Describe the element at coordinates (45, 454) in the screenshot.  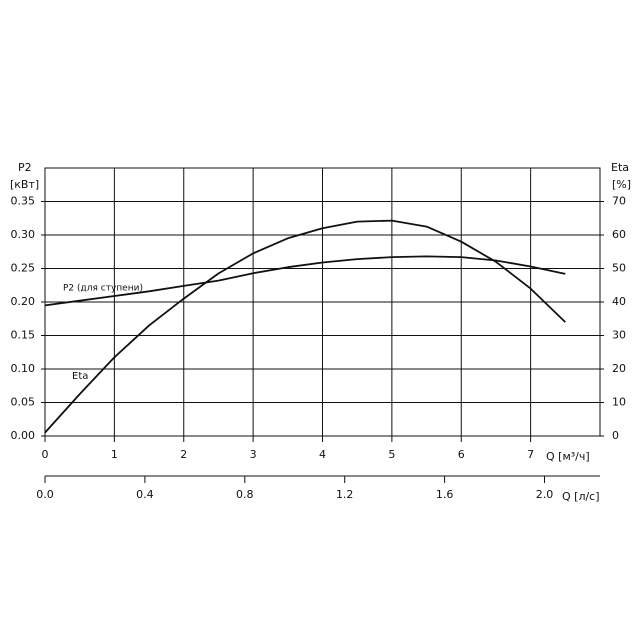
I see `x-tick-label: 0` at that location.